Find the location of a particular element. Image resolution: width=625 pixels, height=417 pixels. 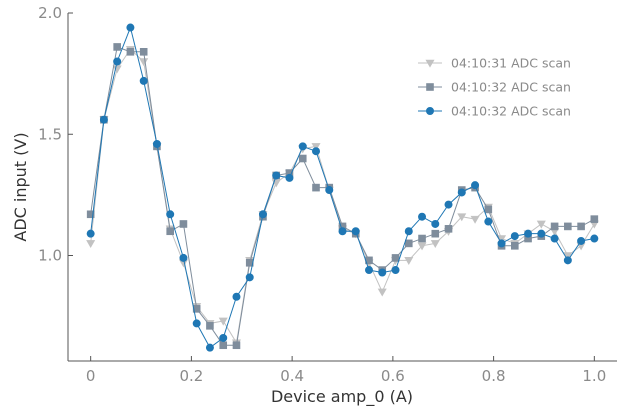

x-tick-label: 1.0 is located at coordinates (594, 376).